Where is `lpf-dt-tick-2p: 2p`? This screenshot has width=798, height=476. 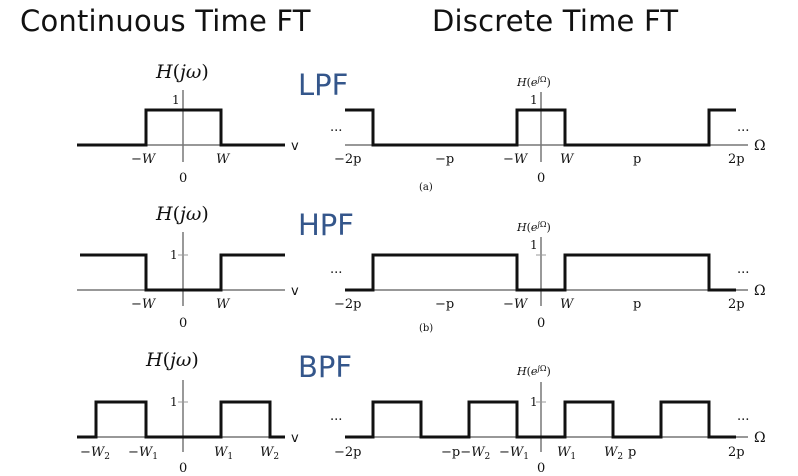
lpf-dt-tick-2p: 2p is located at coordinates (736, 159).